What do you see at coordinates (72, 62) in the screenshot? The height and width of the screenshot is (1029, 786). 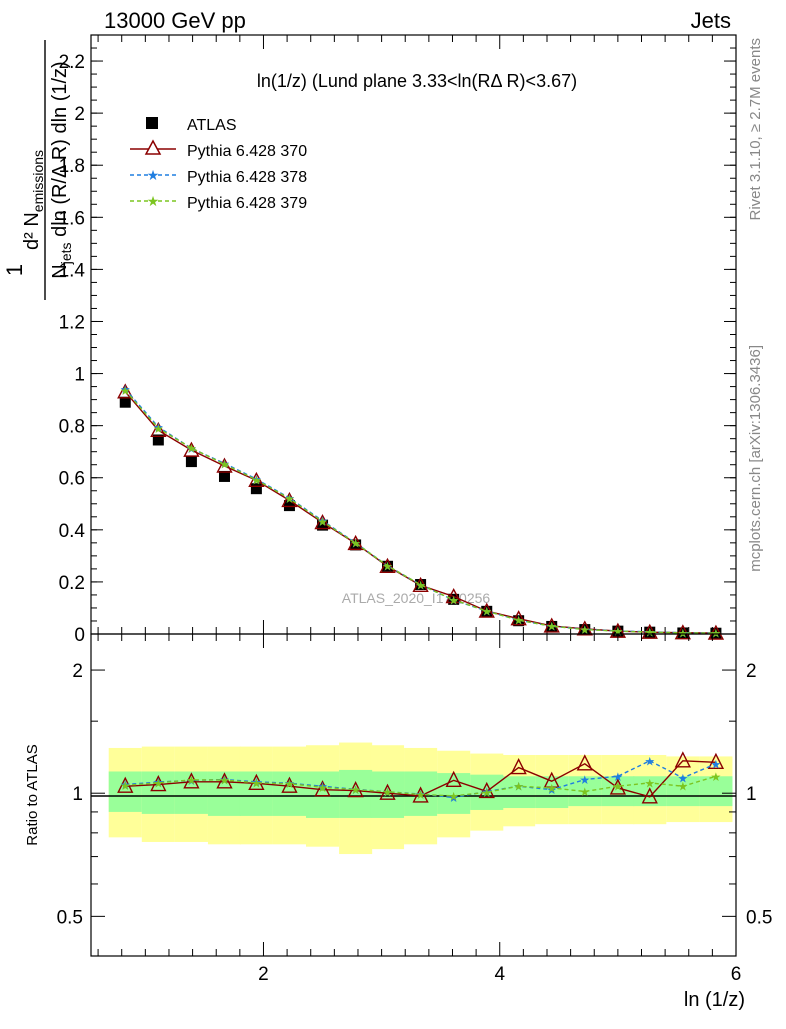 I see `main-ytick-label: 2.2` at bounding box center [72, 62].